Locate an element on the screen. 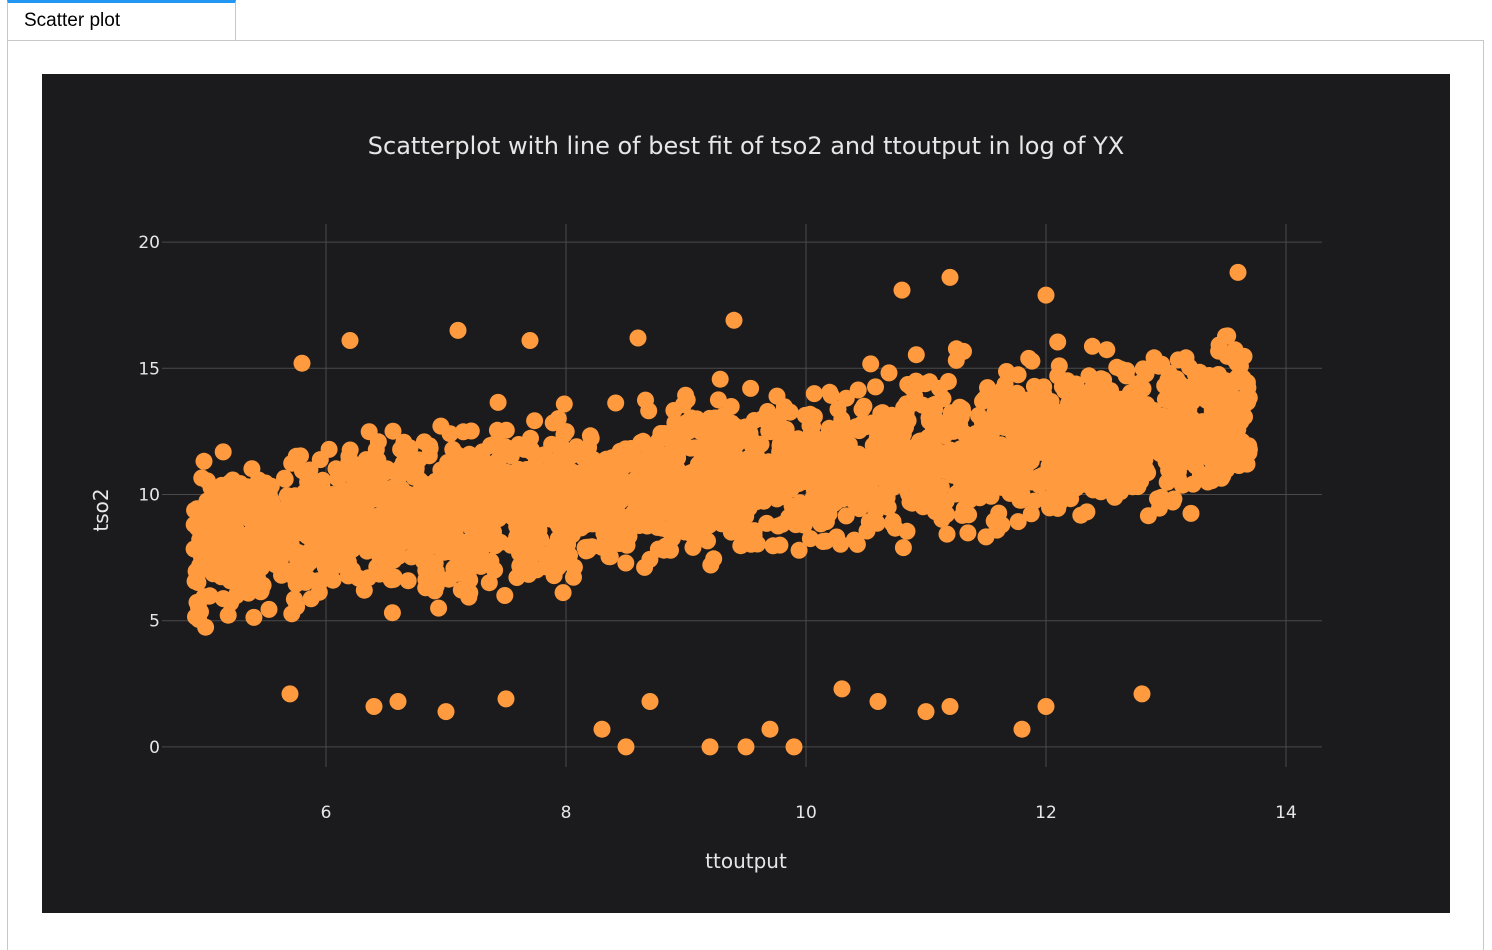 This screenshot has height=950, width=1492. y-tick-label: 5 is located at coordinates (154, 622).